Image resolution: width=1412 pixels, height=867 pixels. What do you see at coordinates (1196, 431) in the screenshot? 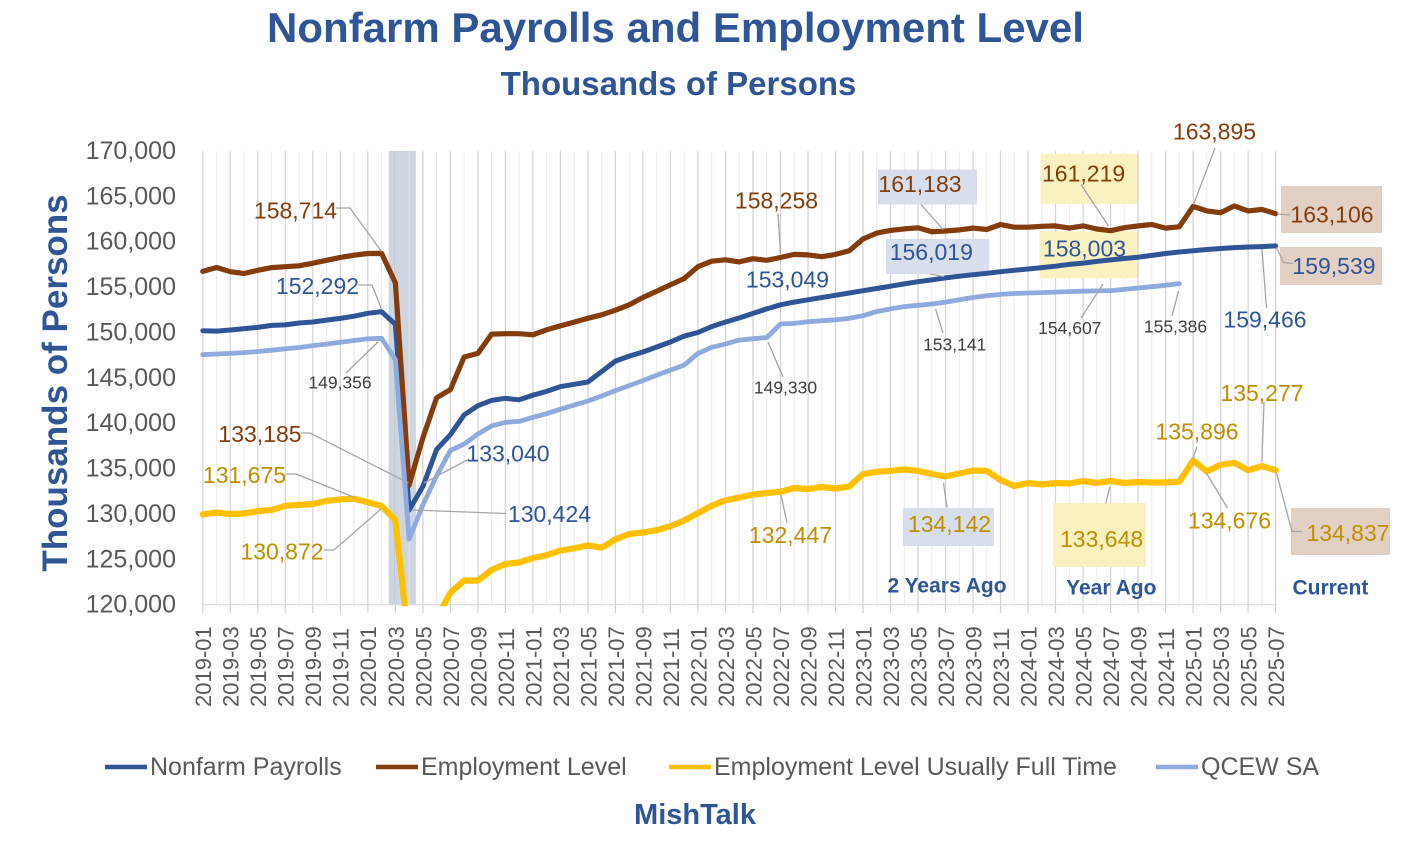
I see `svg-text: 135,896` at bounding box center [1196, 431].